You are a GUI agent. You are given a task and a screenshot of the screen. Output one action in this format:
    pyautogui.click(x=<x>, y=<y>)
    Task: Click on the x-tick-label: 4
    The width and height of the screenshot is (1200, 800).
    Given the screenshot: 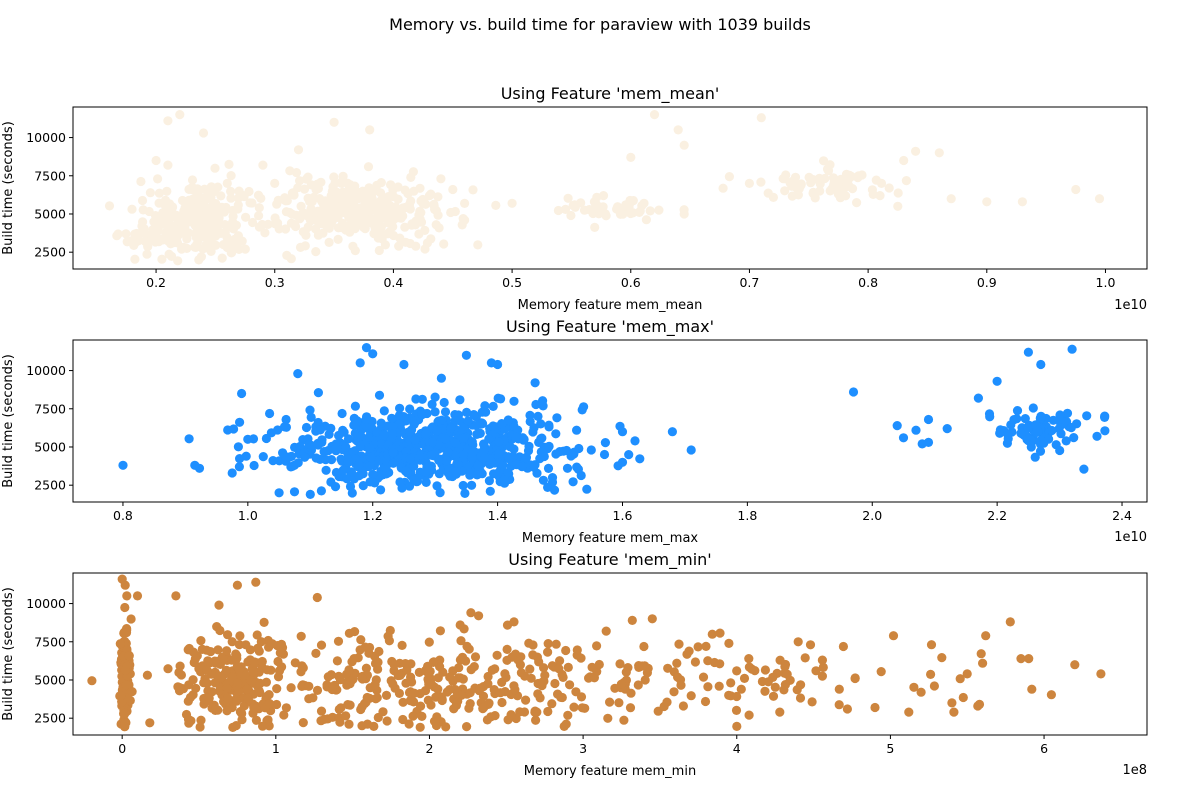 What is the action you would take?
    pyautogui.click(x=737, y=748)
    